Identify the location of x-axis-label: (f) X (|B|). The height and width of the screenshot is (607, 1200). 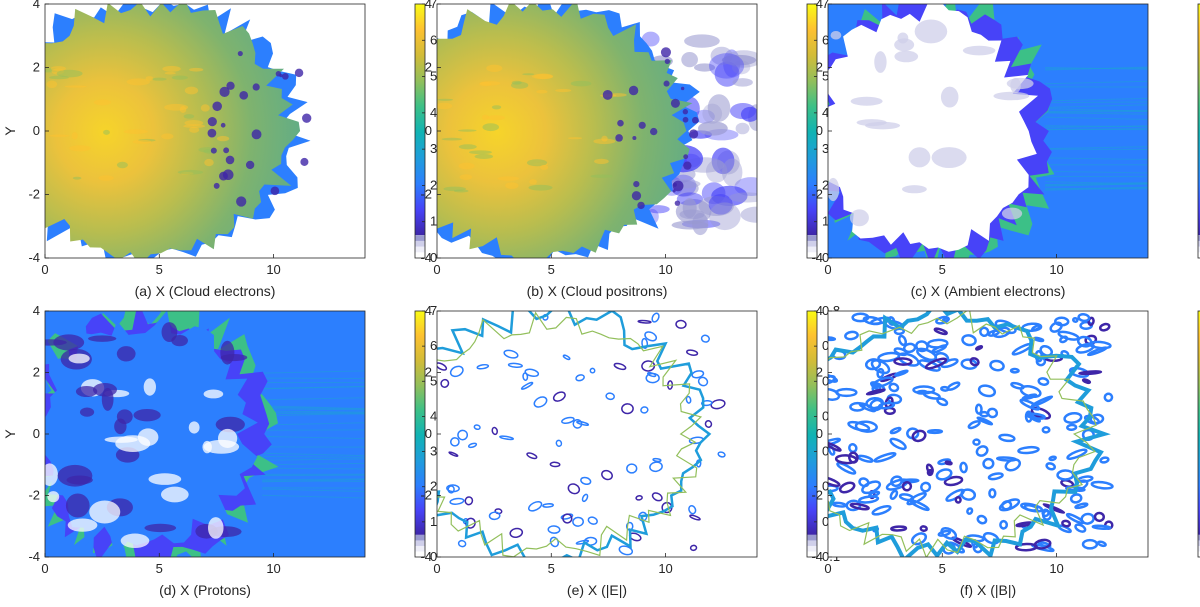
(988, 590).